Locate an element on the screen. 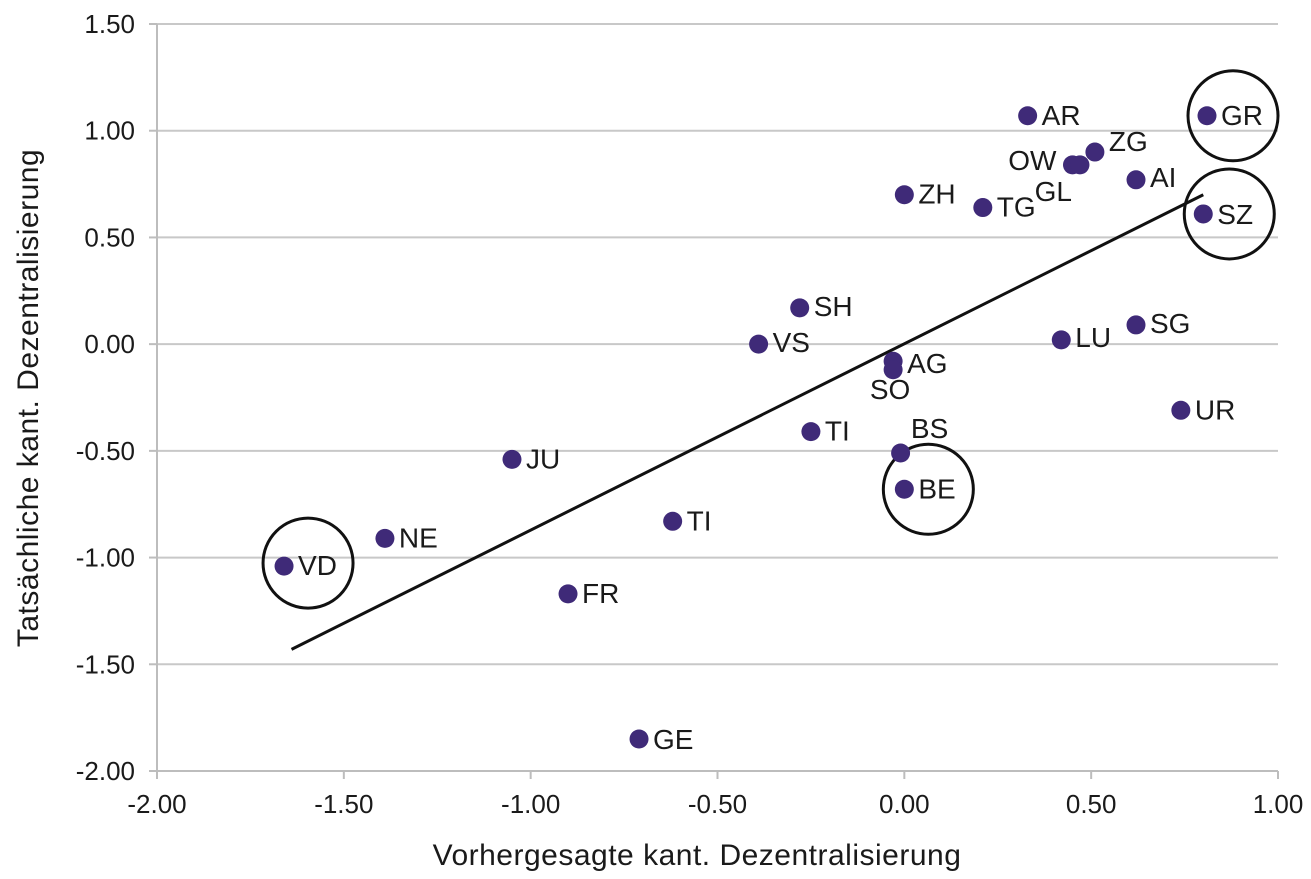 The width and height of the screenshot is (1311, 879). data-label: AI is located at coordinates (1163, 177).